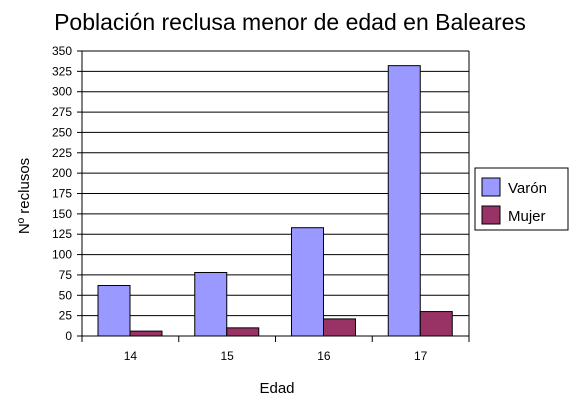 The height and width of the screenshot is (408, 585). What do you see at coordinates (62, 71) in the screenshot?
I see `y-tick-label: 325` at bounding box center [62, 71].